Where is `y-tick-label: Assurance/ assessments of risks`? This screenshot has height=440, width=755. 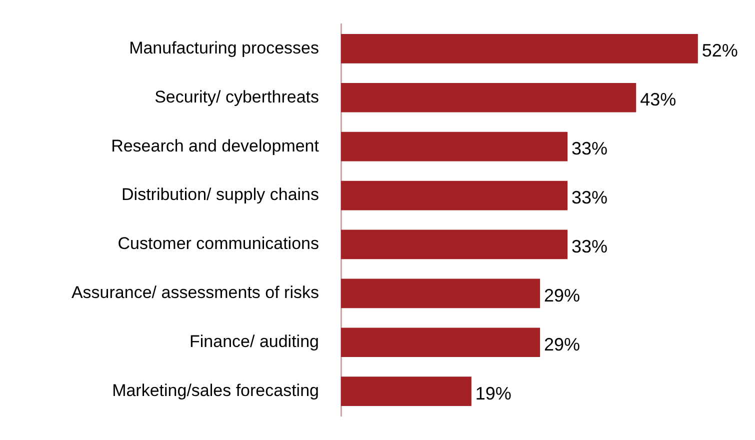 y-tick-label: Assurance/ assessments of risks is located at coordinates (195, 292).